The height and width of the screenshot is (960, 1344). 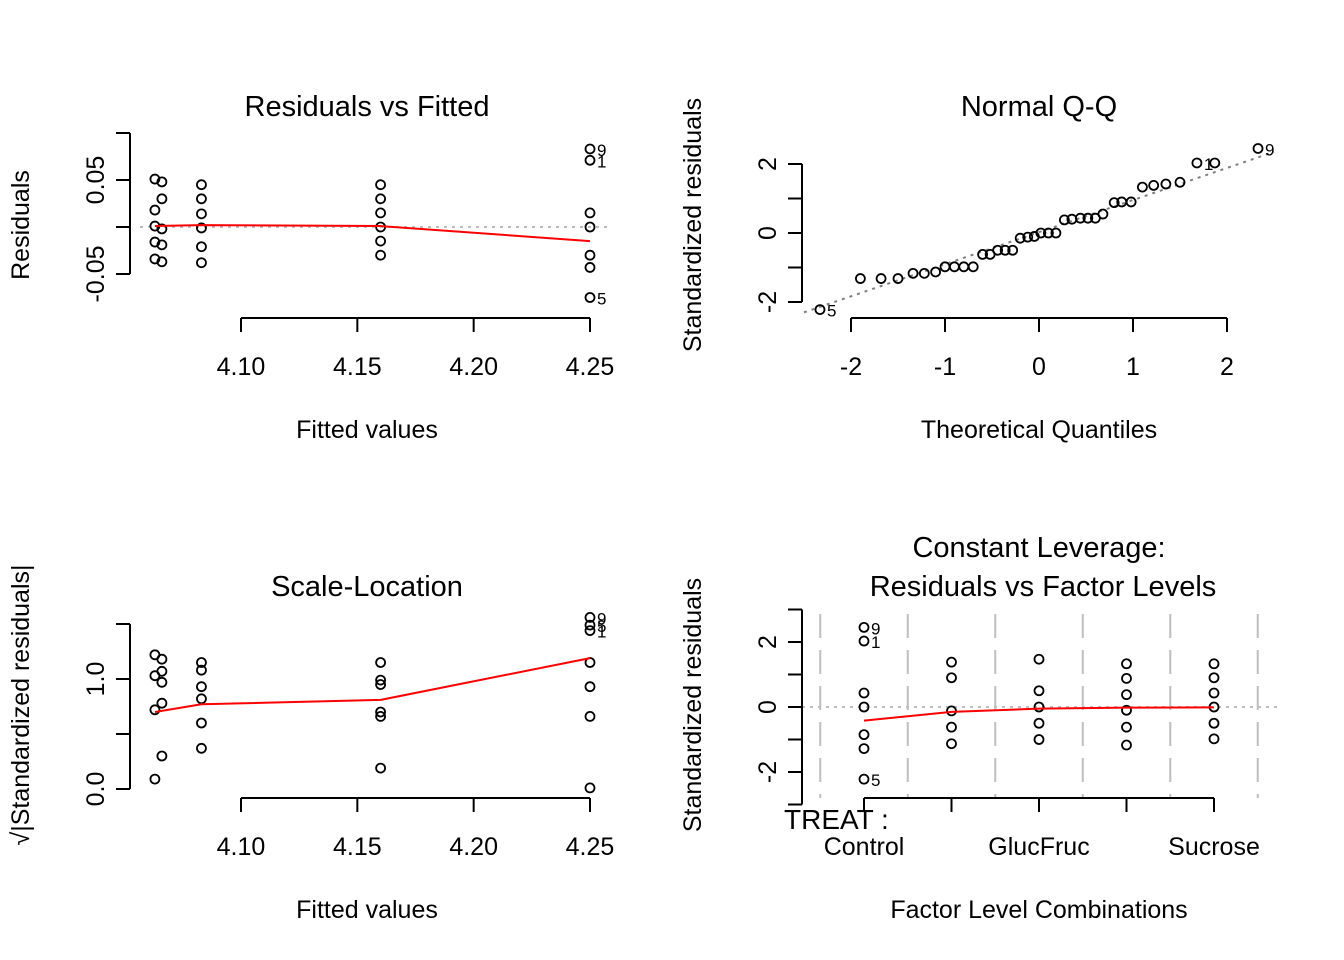 What do you see at coordinates (96, 274) in the screenshot?
I see `y-tick-label: -0.05` at bounding box center [96, 274].